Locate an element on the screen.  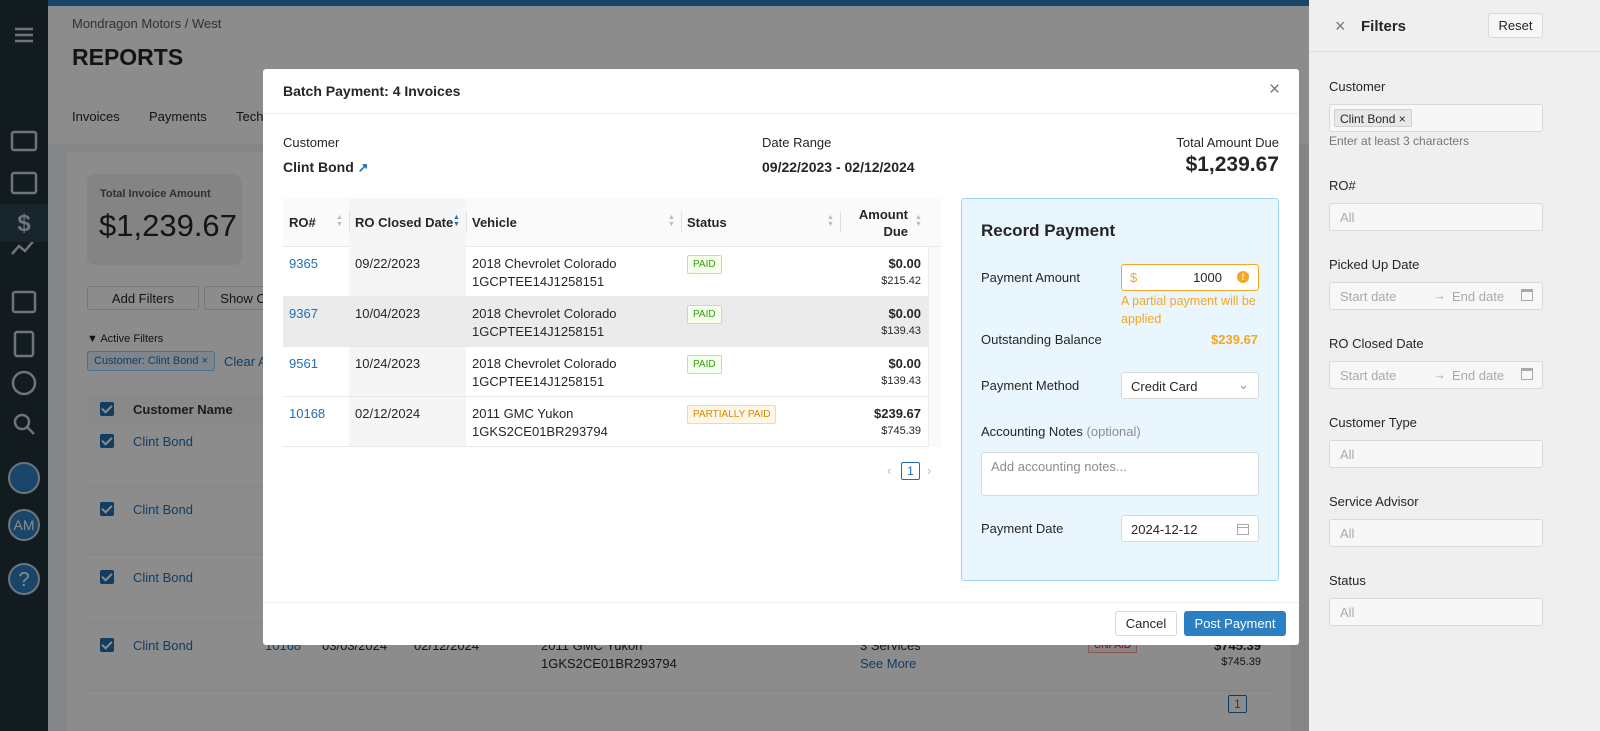
end-placeholder: End date is located at coordinates (1478, 296).